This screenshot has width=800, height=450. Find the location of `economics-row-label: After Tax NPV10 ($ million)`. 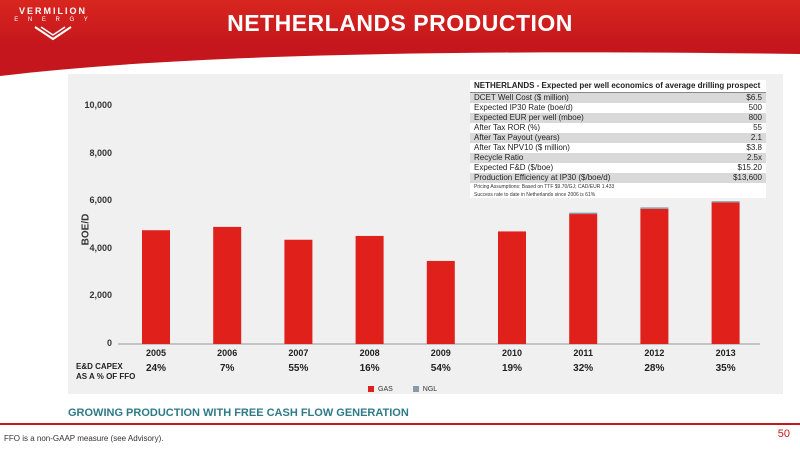

economics-row-label: After Tax NPV10 ($ million) is located at coordinates (522, 147).